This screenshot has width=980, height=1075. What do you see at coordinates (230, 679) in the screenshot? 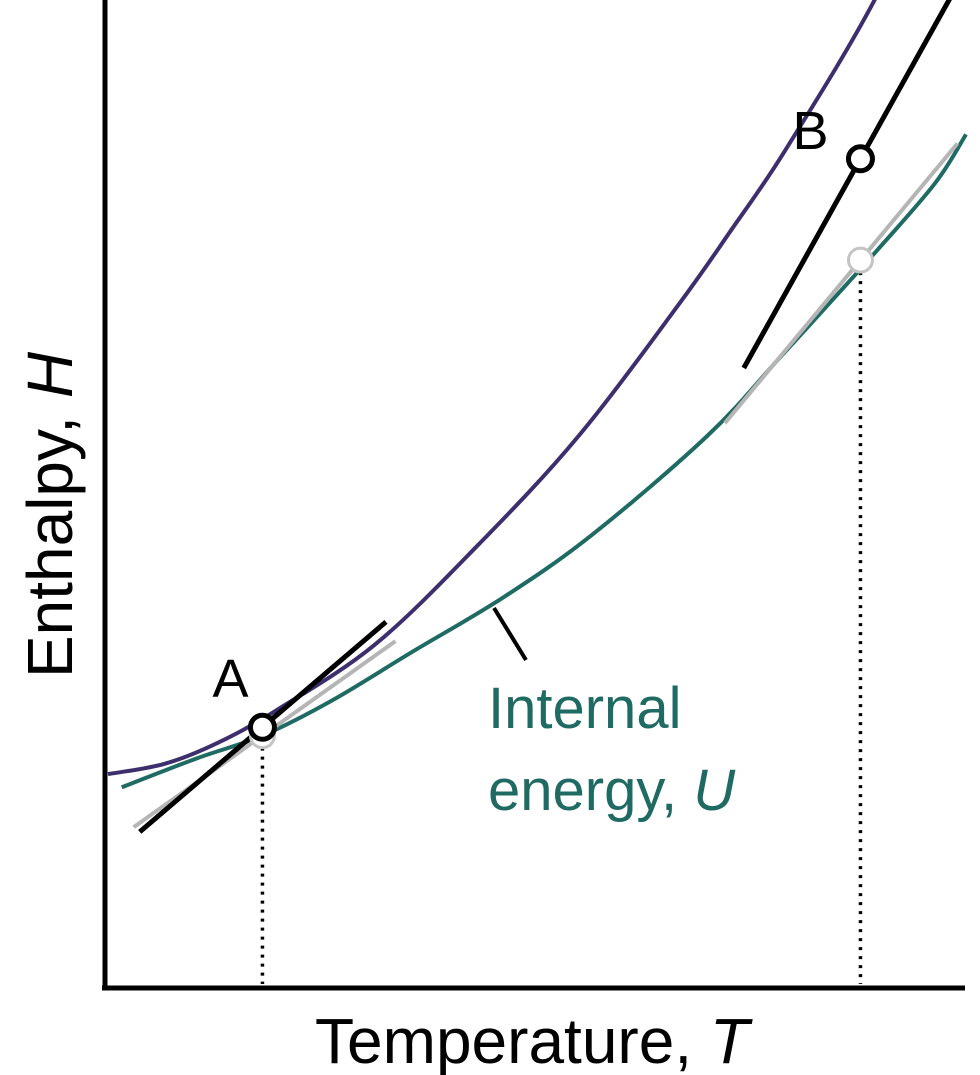
I see `point-a-label: A` at bounding box center [230, 679].